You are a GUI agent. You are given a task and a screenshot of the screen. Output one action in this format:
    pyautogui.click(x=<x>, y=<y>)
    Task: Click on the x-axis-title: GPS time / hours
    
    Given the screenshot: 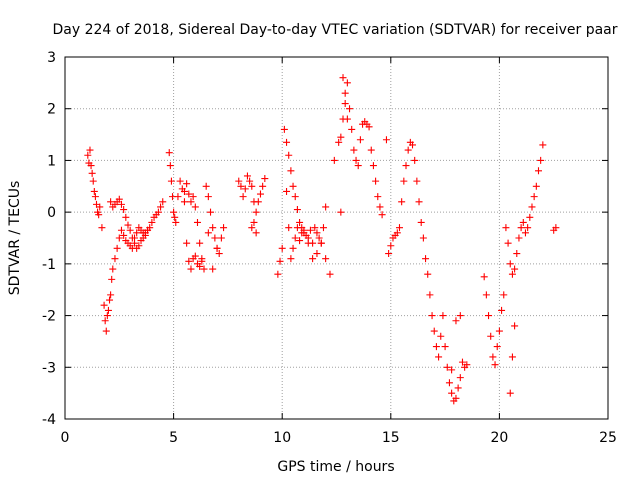 What is the action you would take?
    pyautogui.click(x=335, y=467)
    